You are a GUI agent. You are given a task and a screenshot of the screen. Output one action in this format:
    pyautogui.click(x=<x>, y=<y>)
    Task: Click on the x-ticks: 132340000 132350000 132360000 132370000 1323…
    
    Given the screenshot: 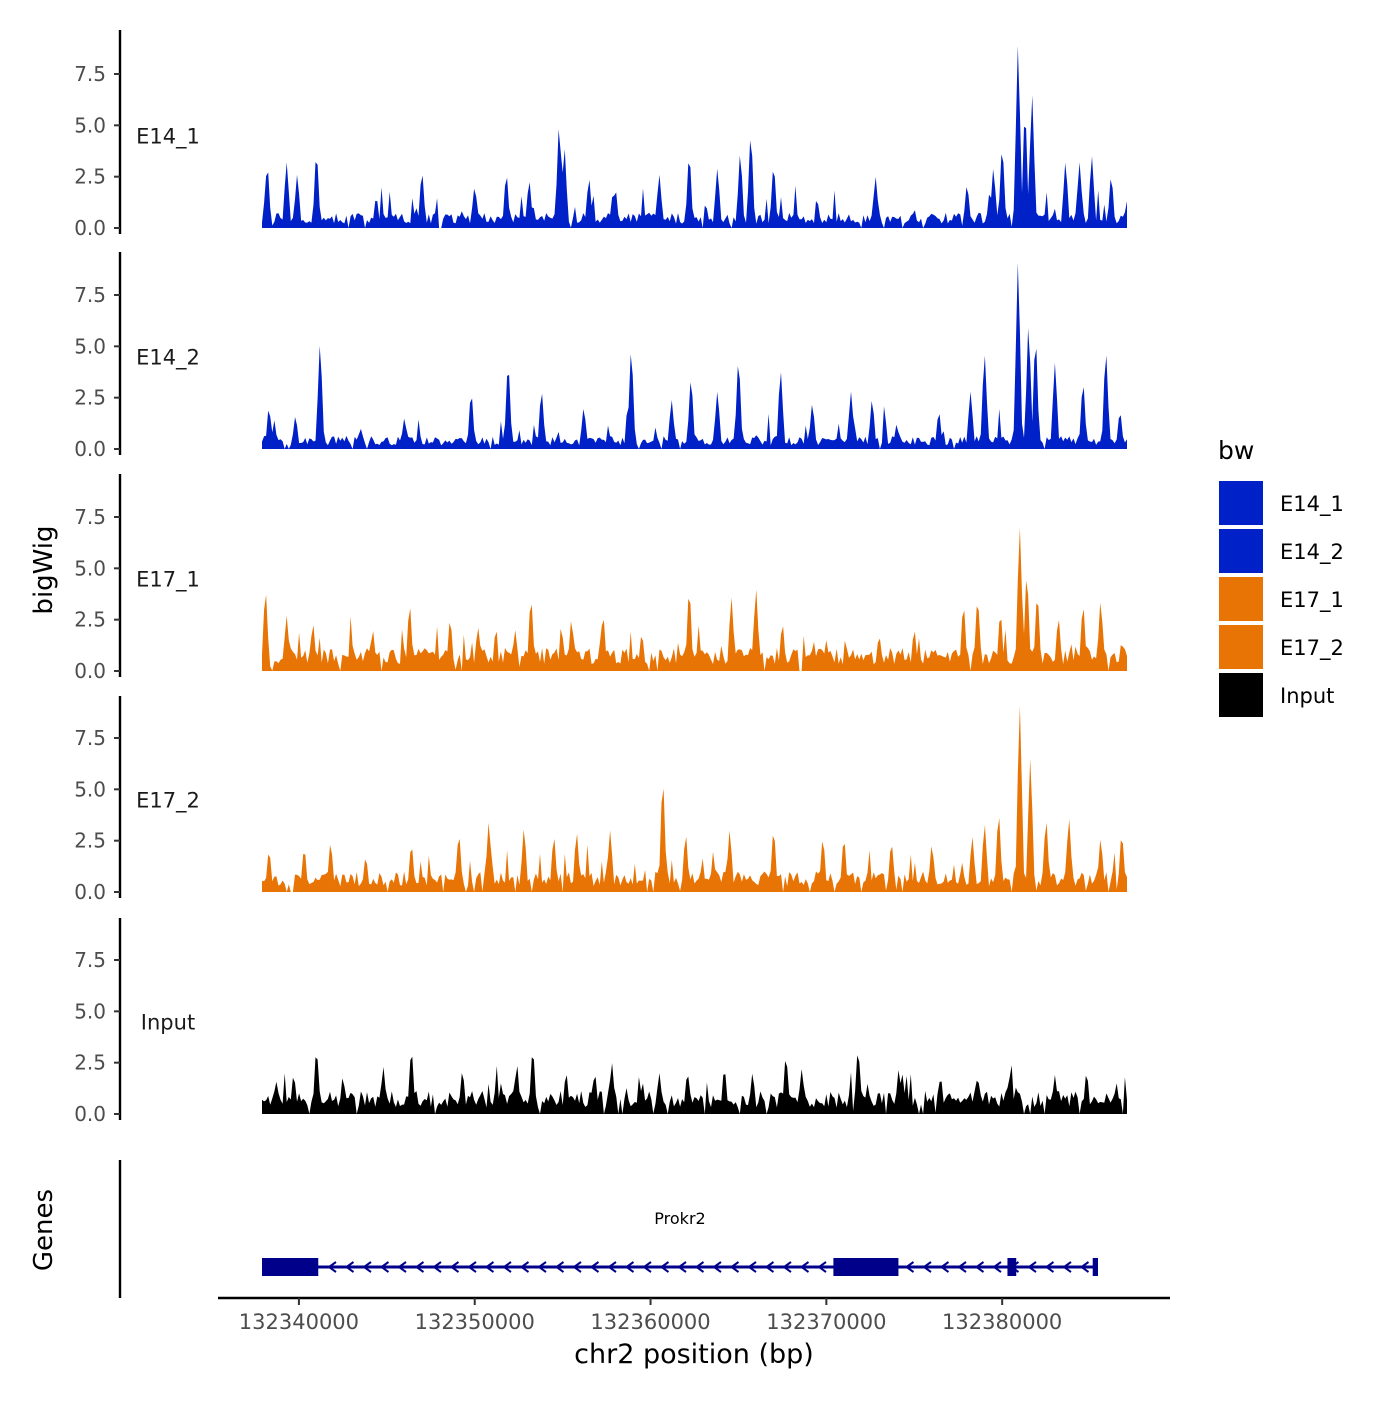 What is the action you would take?
    pyautogui.click(x=650, y=1316)
    